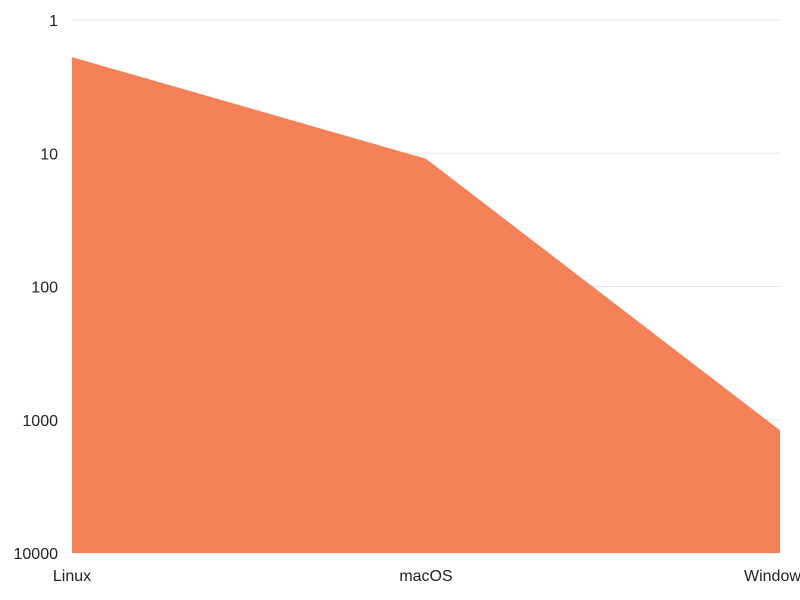  I want to click on y-tick-label: 10000, so click(36, 554).